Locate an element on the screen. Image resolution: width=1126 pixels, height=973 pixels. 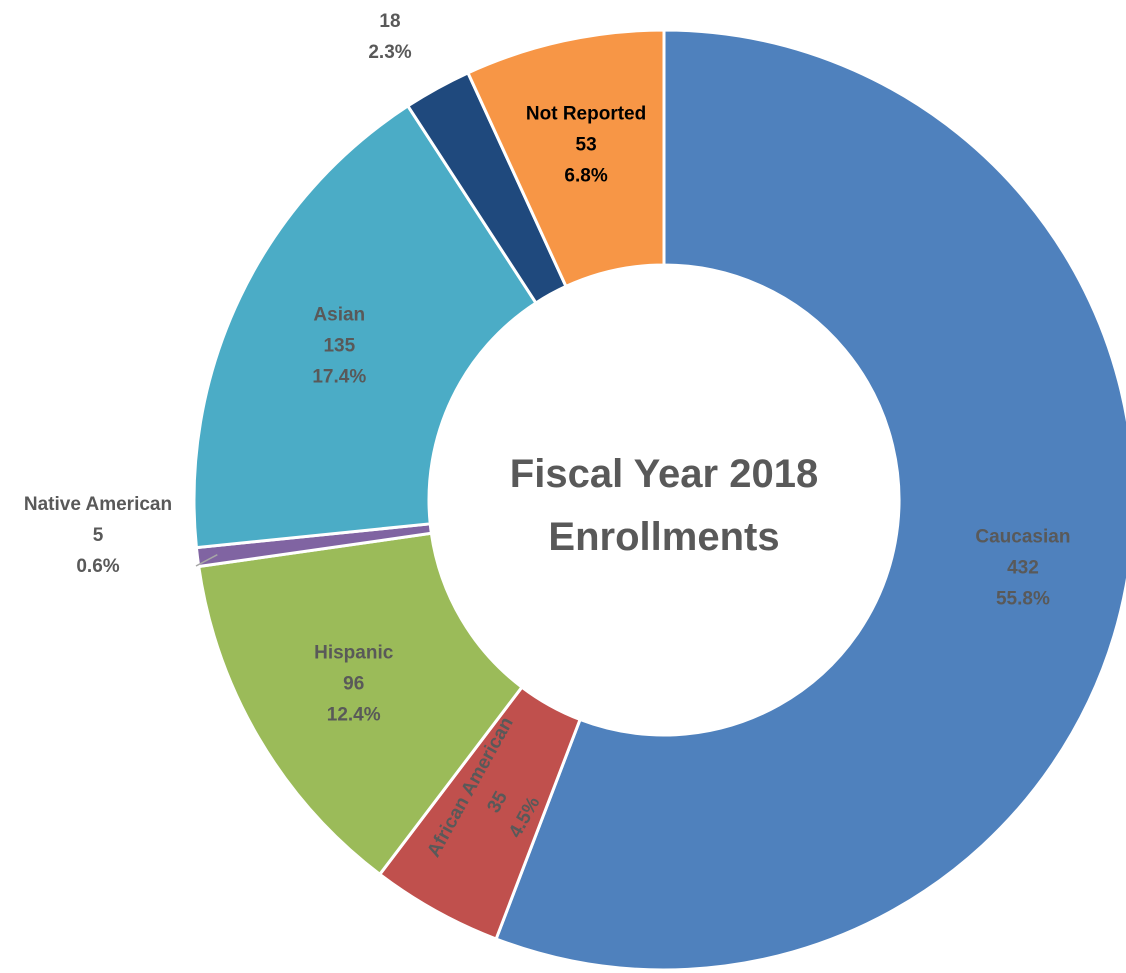
label-value-hispanic: 96 is located at coordinates (353, 684).